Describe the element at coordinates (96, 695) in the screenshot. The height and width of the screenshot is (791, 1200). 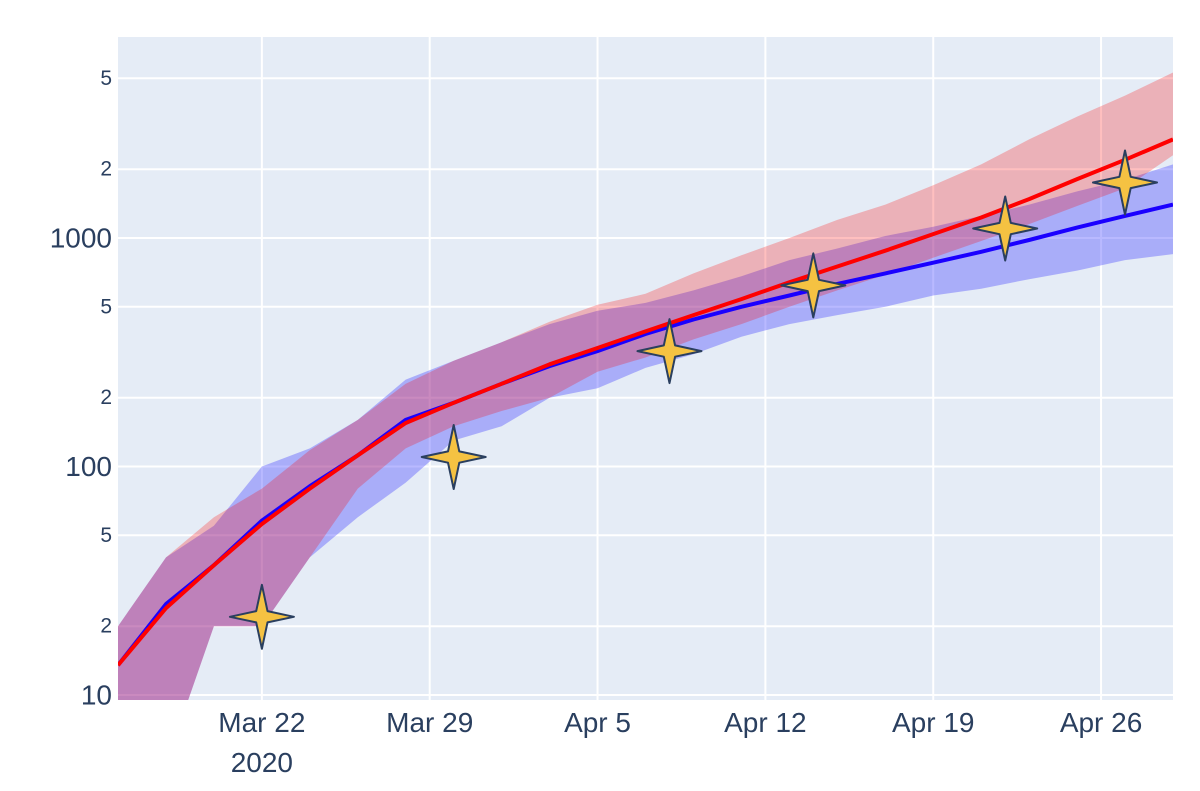
I see `y-tick-label: 10` at that location.